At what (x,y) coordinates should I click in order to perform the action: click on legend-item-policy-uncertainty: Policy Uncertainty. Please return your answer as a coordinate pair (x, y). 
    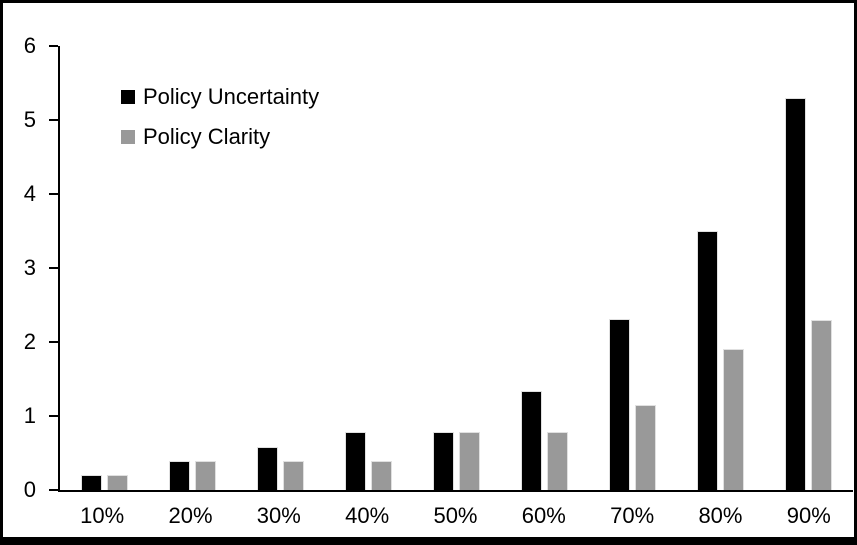
    Looking at the image, I should click on (220, 97).